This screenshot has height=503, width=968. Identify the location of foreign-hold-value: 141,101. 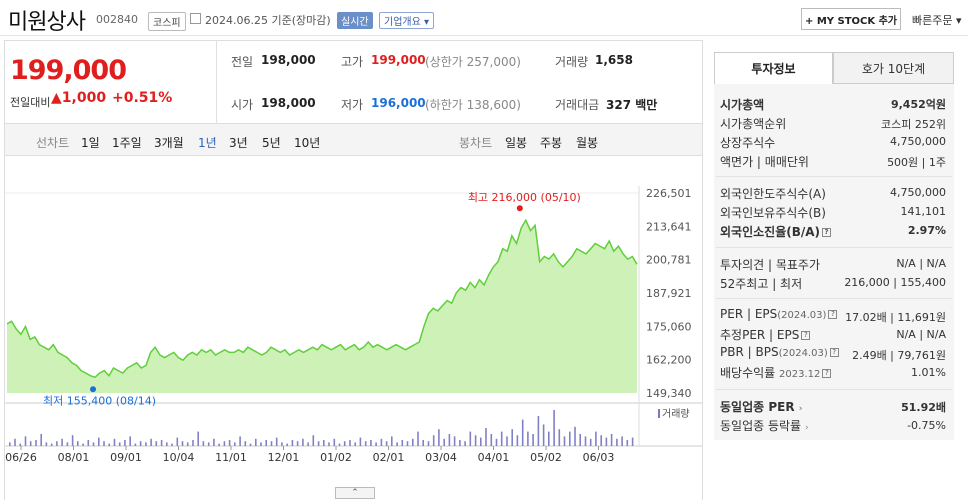
(923, 211).